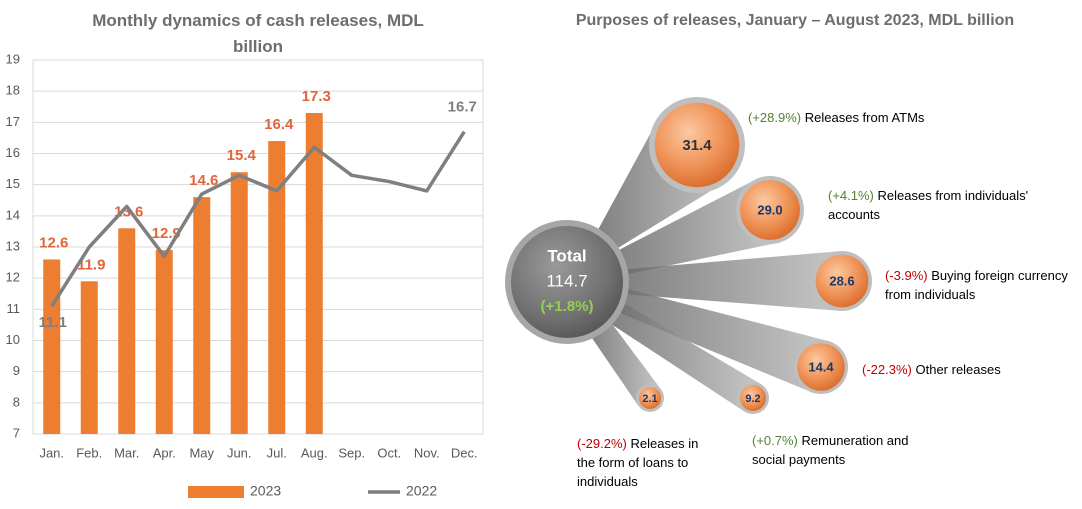 This screenshot has width=1082, height=509. I want to click on change: (-29.2%), so click(602, 443).